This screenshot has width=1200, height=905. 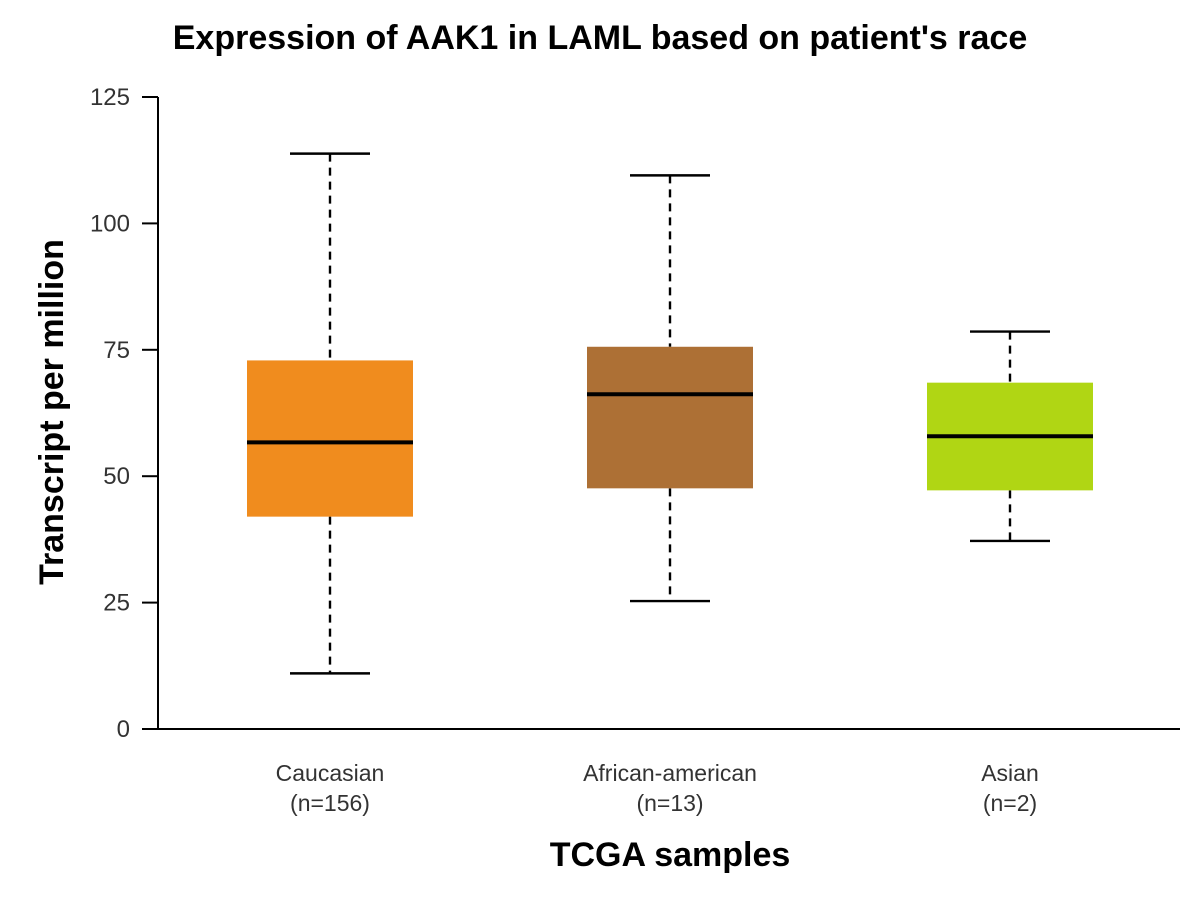 What do you see at coordinates (669, 803) in the screenshot?
I see `x-category-count-label: (n=13)` at bounding box center [669, 803].